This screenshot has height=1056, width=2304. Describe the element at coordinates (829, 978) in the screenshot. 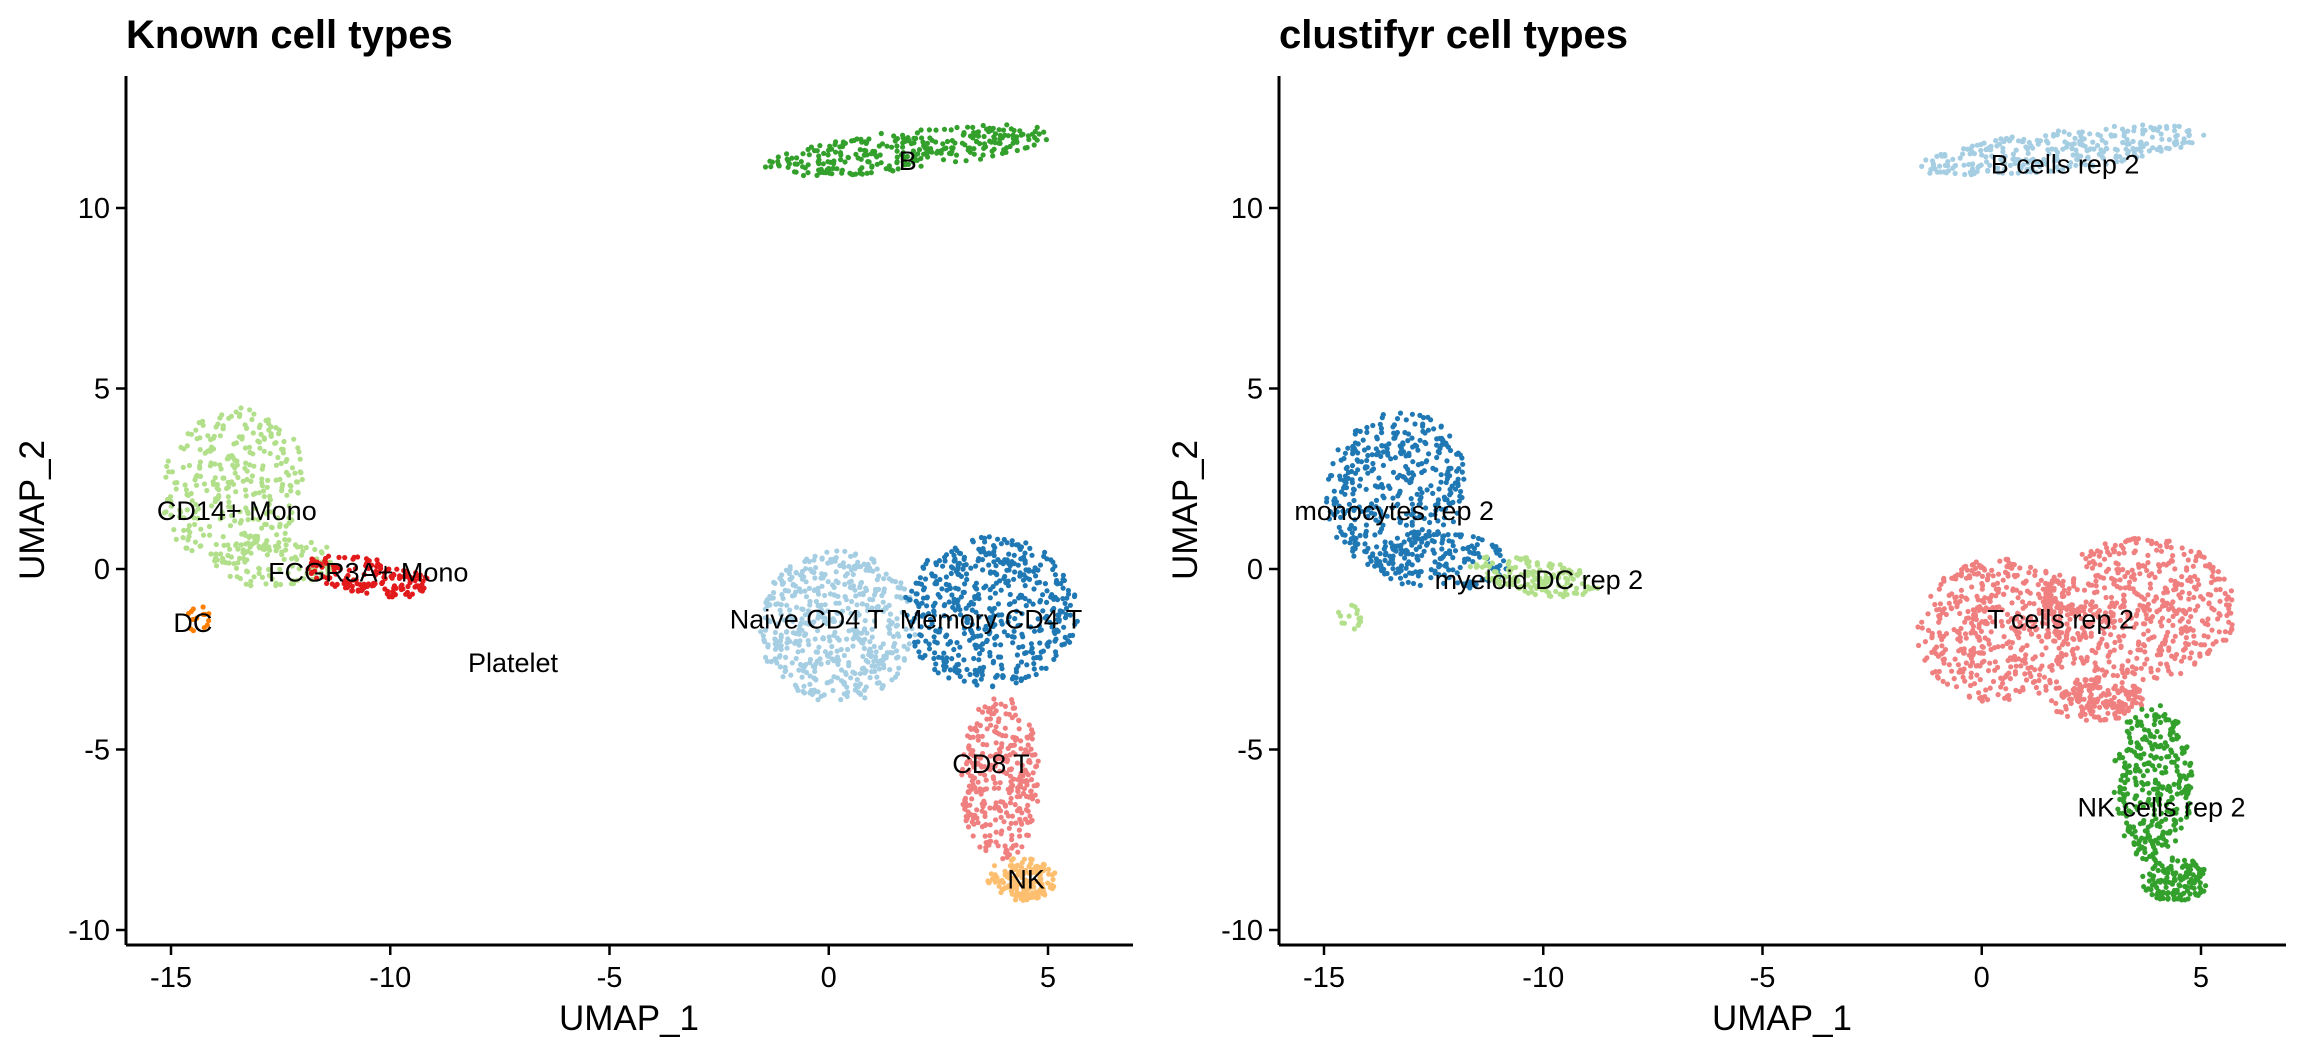

I see `x-tick-label: 0` at that location.